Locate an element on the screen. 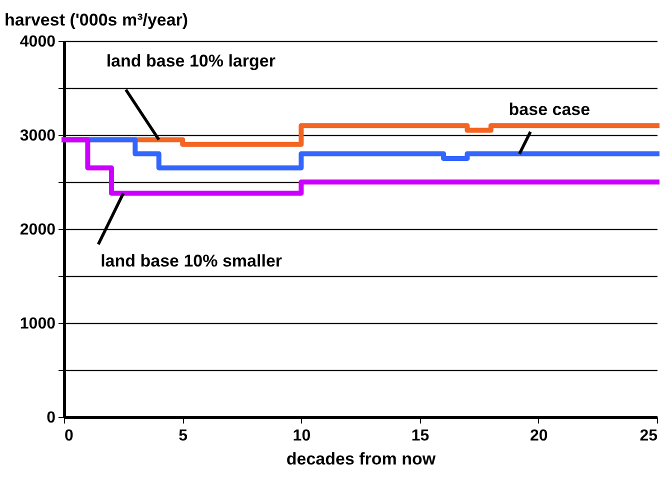 Image resolution: width=670 pixels, height=489 pixels. x-tick-label: 10 is located at coordinates (301, 436).